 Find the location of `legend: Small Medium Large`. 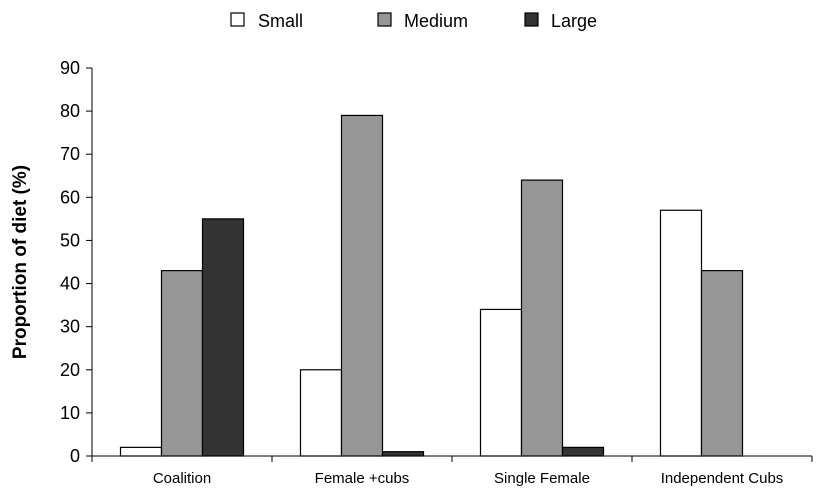

legend: Small Medium Large is located at coordinates (413, 21).